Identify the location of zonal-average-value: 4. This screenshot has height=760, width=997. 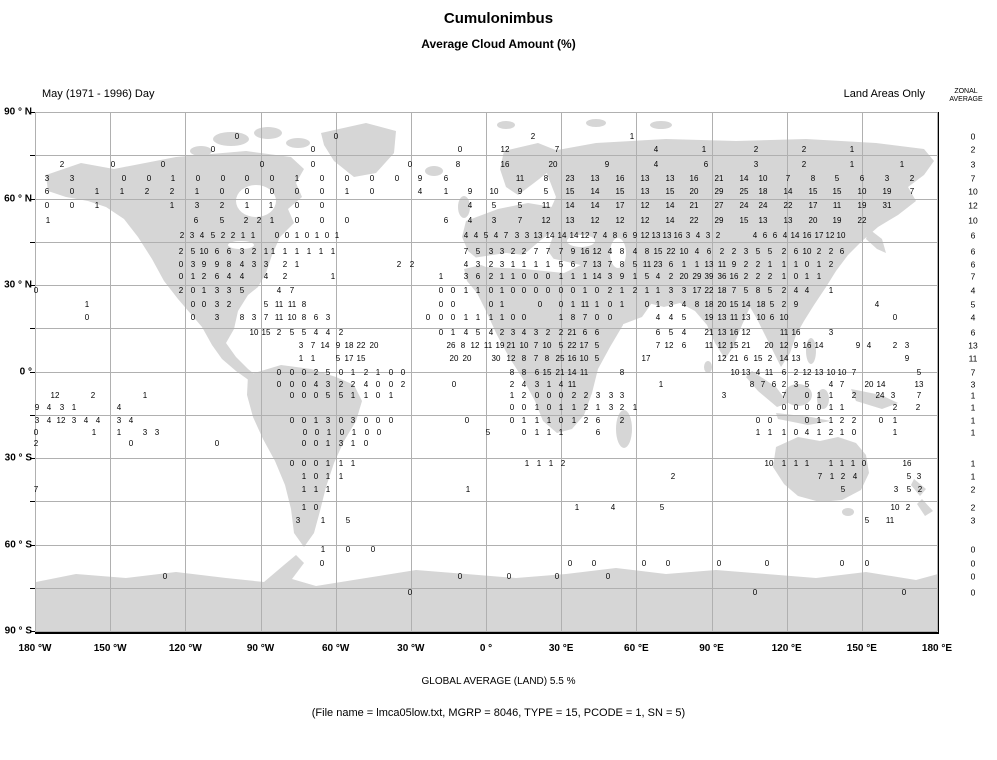
(973, 317).